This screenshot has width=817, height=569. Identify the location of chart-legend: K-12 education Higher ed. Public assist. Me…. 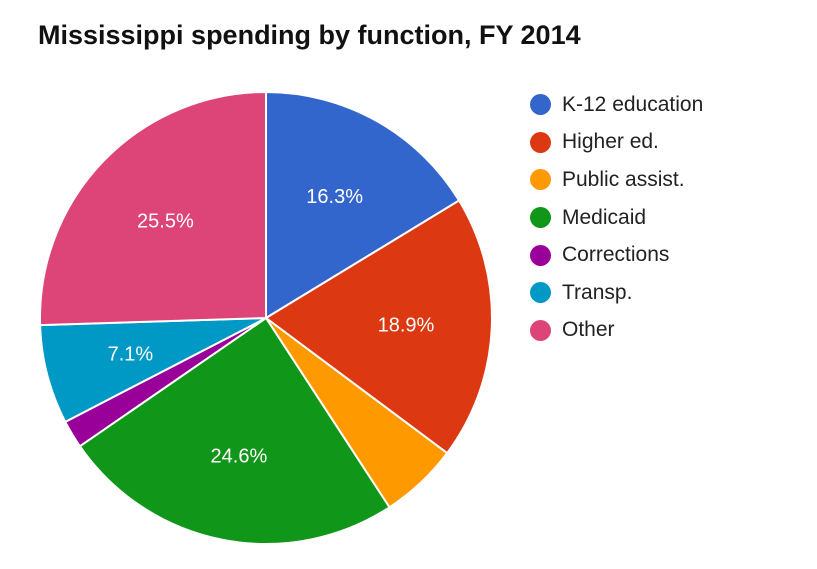
(616, 217).